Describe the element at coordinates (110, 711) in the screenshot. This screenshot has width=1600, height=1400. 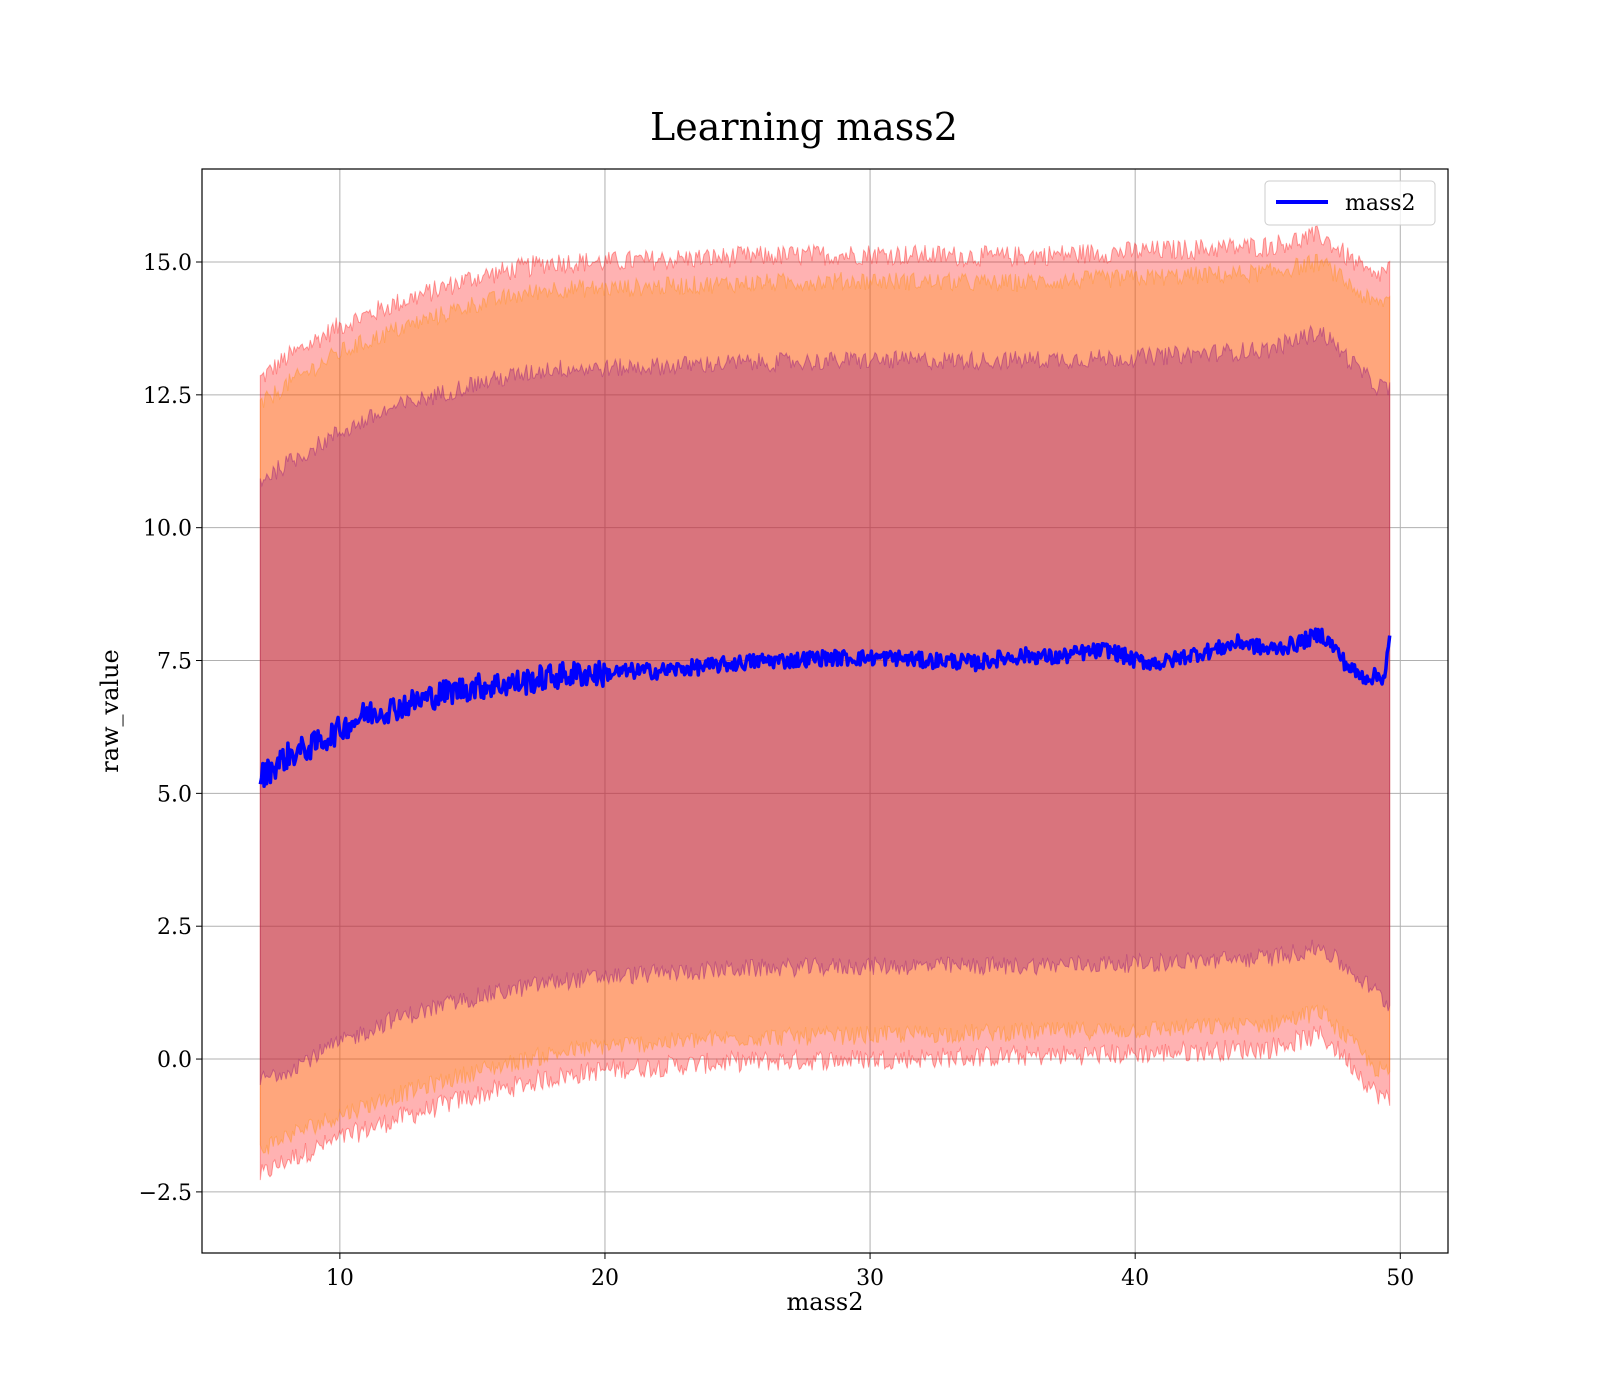
I see `y-axis-label: raw_value` at that location.